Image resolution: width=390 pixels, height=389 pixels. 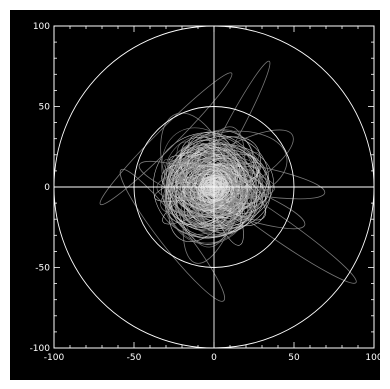 I want to click on x-tick-label: 100, so click(x=372, y=358).